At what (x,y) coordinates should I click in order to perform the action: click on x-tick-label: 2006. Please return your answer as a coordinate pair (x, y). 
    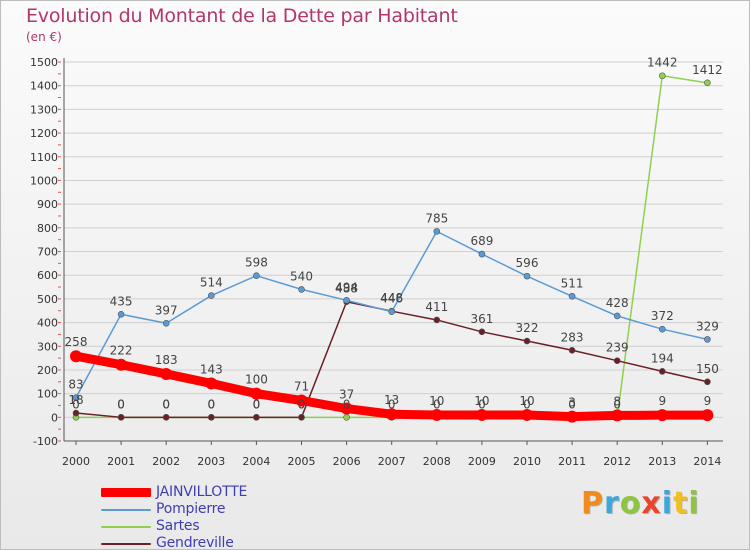
    Looking at the image, I should click on (347, 461).